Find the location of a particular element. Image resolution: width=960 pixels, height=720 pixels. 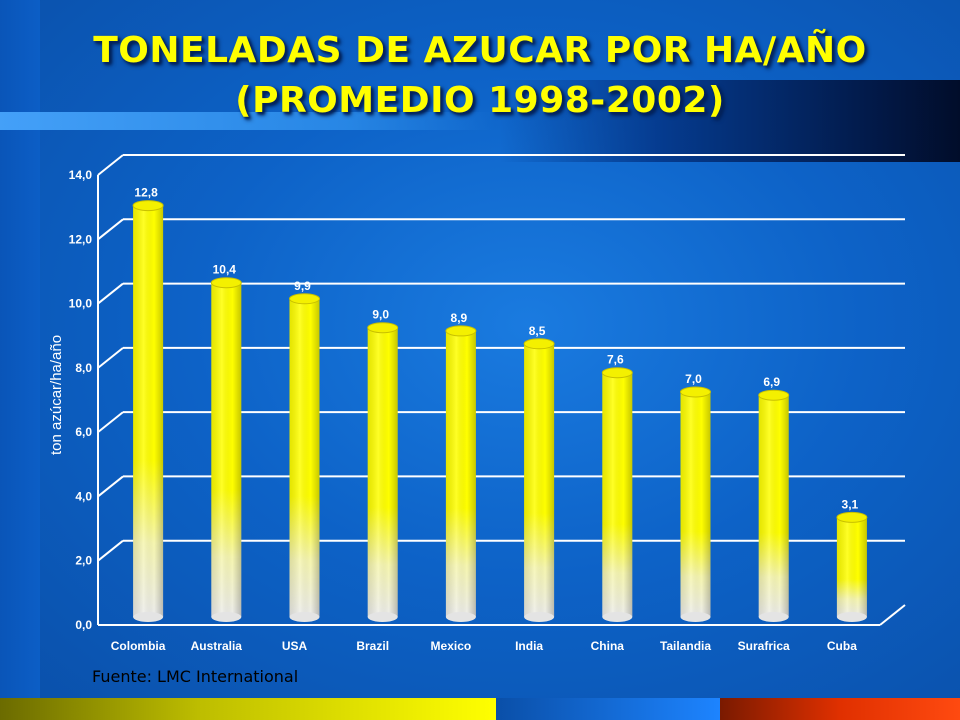

footer-bar-red is located at coordinates (840, 709).